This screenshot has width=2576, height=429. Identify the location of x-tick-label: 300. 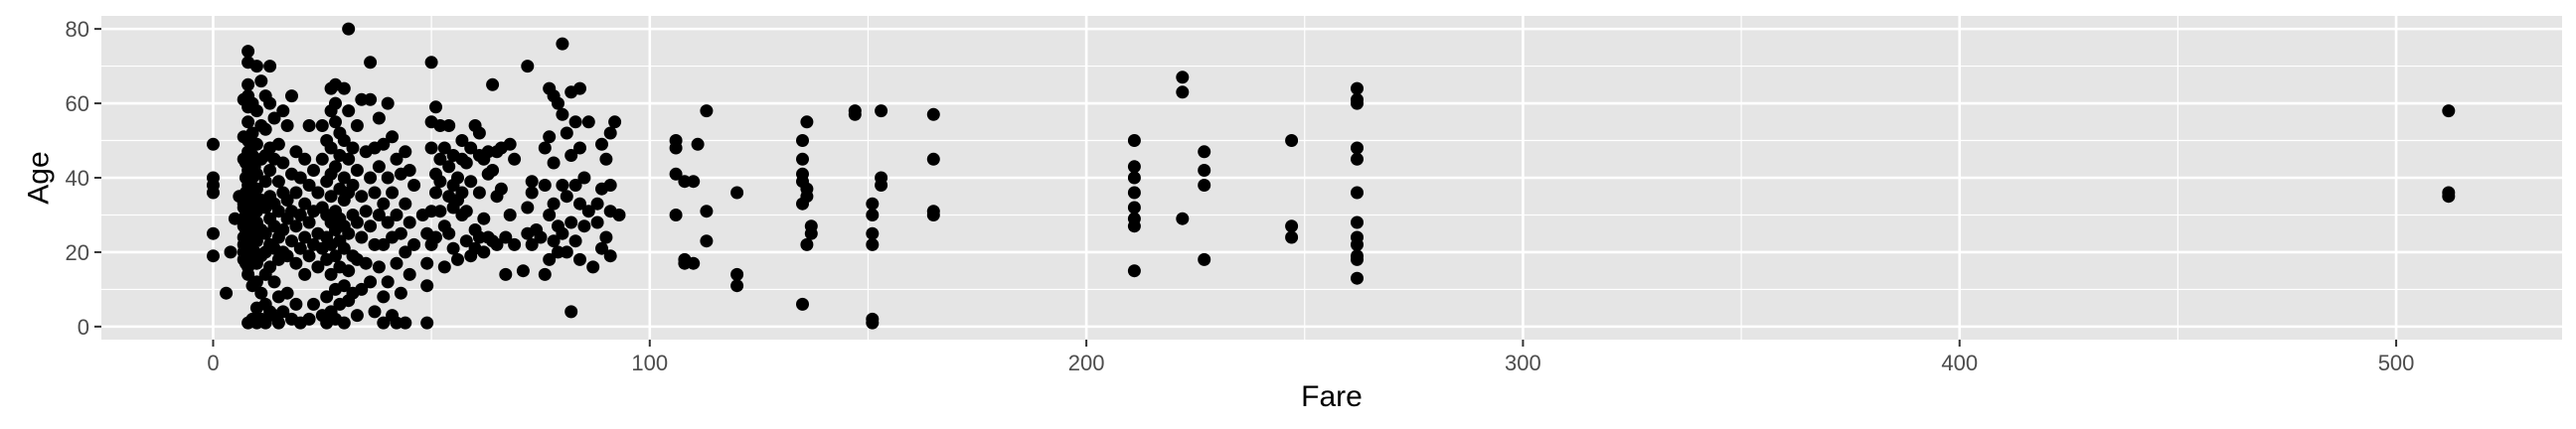
(1523, 363).